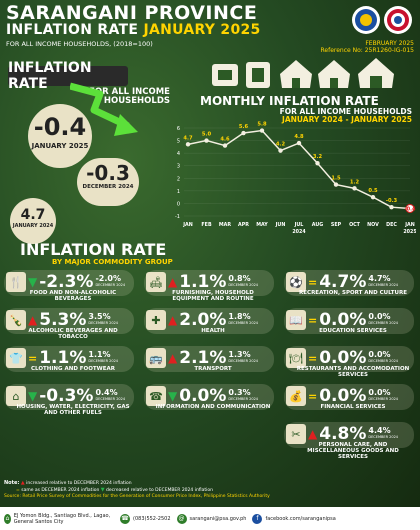 The width and height of the screenshot is (420, 530). I want to click on january-2024-rate: 4.7 JANUARY 2024, so click(33, 221).